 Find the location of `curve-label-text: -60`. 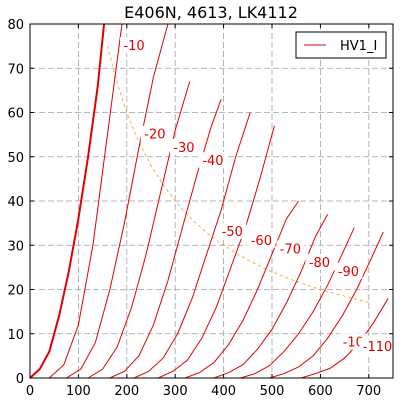

curve-label-text: -60 is located at coordinates (261, 241).